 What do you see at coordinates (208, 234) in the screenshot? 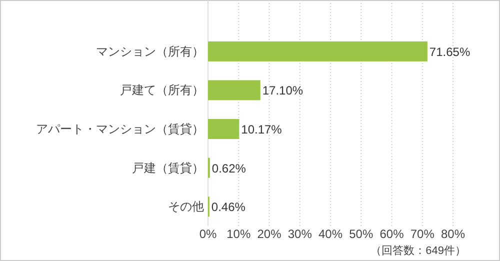
I see `x-tick-label: 0%` at bounding box center [208, 234].